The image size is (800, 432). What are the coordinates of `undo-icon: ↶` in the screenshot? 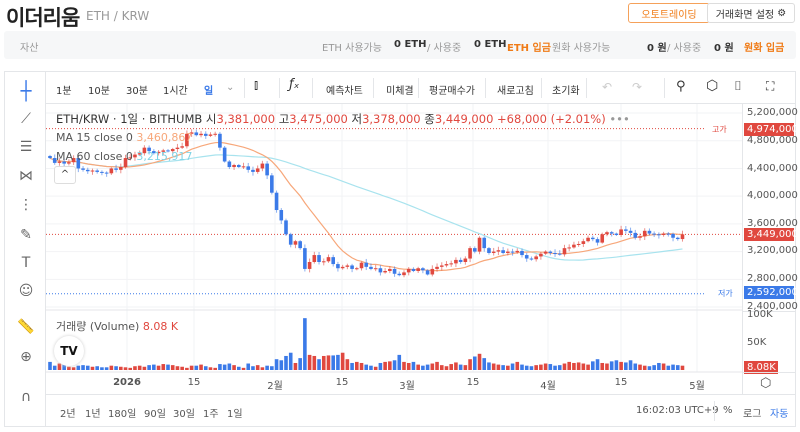 It's located at (607, 87).